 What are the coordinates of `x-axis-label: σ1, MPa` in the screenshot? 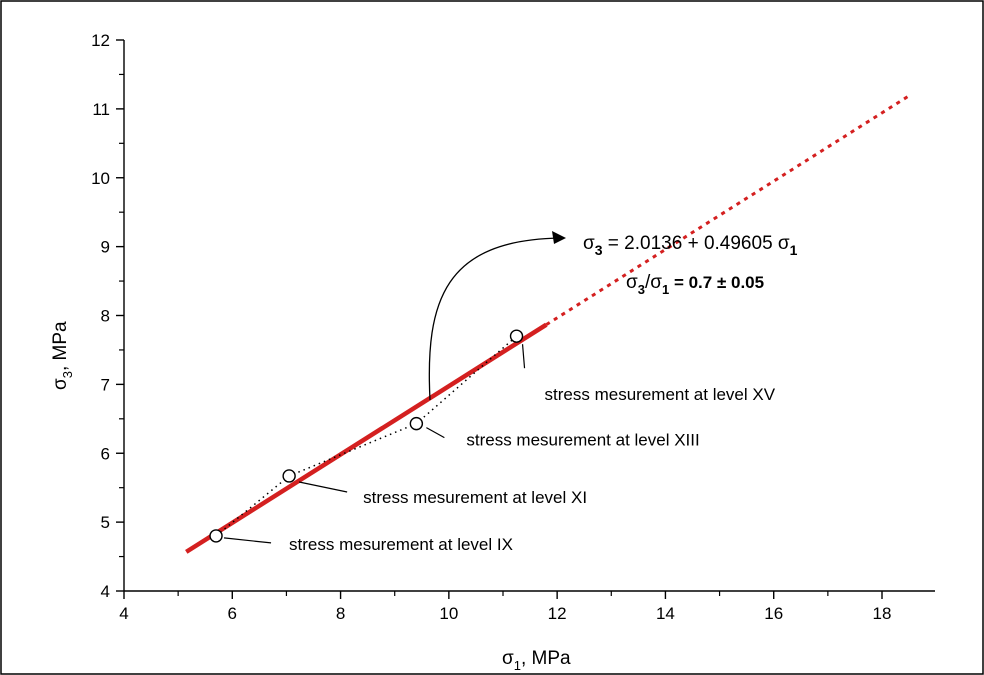 It's located at (536, 660).